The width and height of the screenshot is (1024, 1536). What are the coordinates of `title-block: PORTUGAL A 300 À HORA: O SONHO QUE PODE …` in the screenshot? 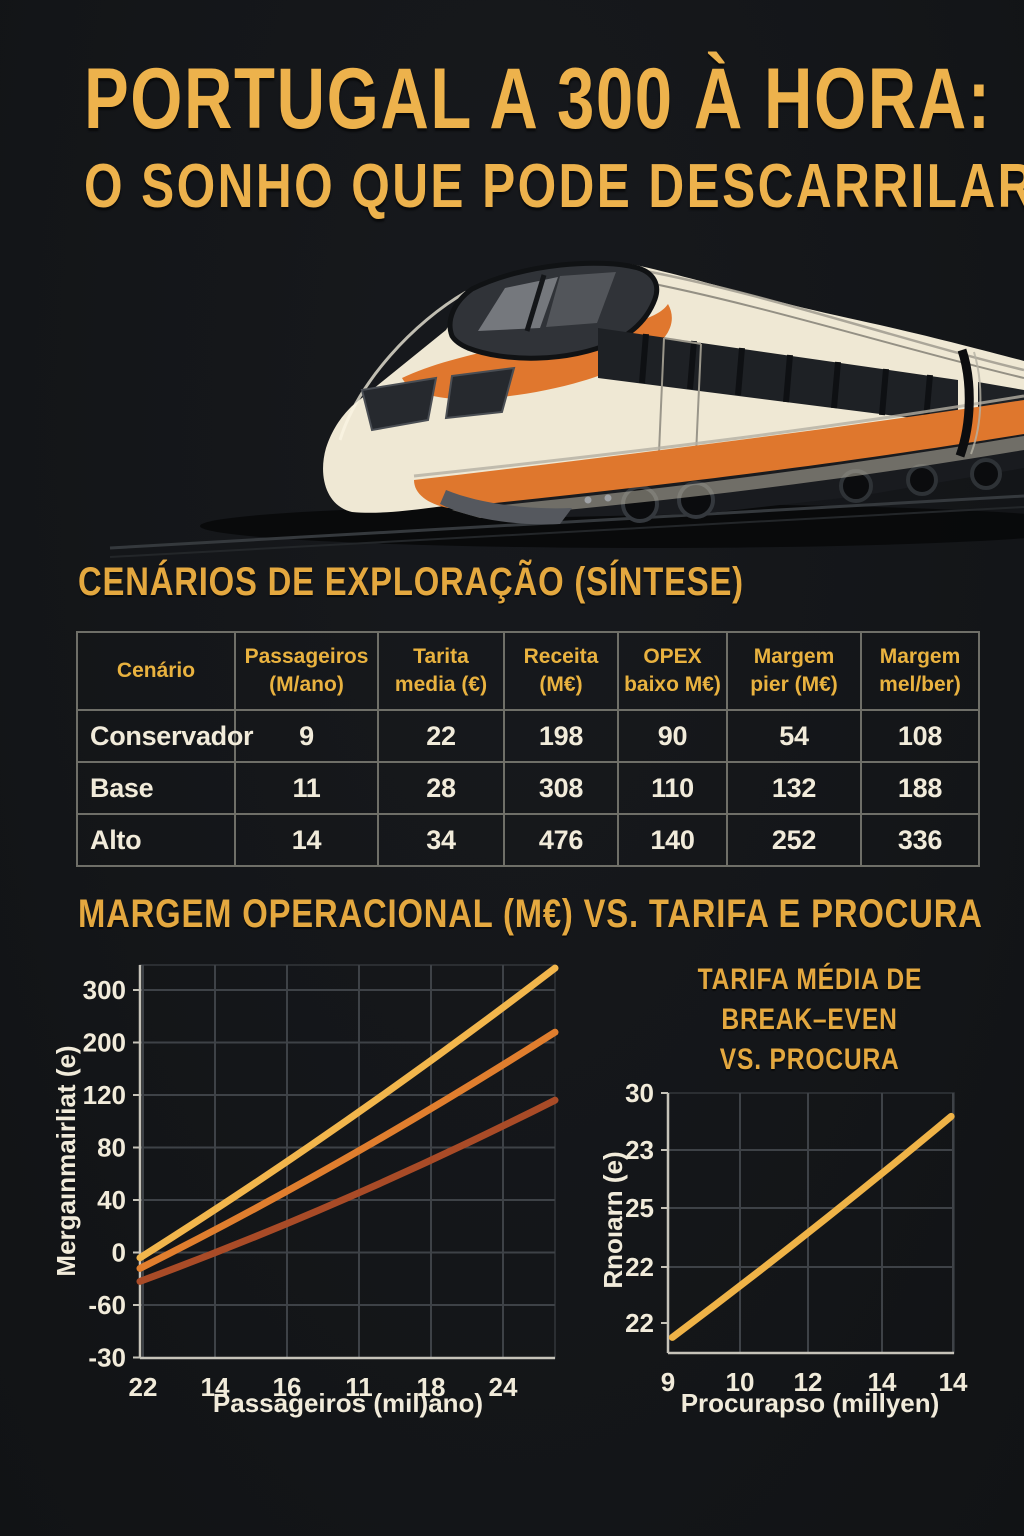 It's located at (554, 136).